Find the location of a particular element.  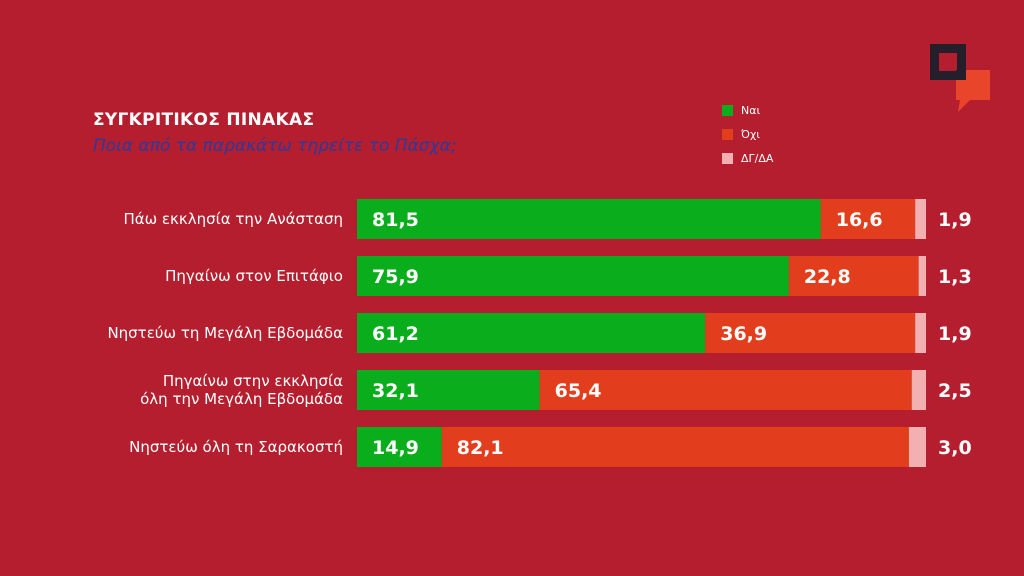

legend-label-yes: Ναι is located at coordinates (751, 110).